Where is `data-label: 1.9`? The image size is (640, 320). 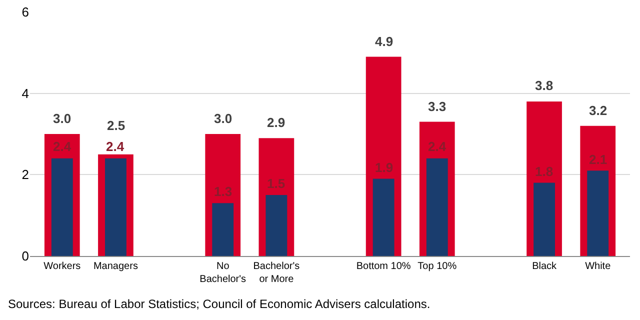 data-label: 1.9 is located at coordinates (384, 167).